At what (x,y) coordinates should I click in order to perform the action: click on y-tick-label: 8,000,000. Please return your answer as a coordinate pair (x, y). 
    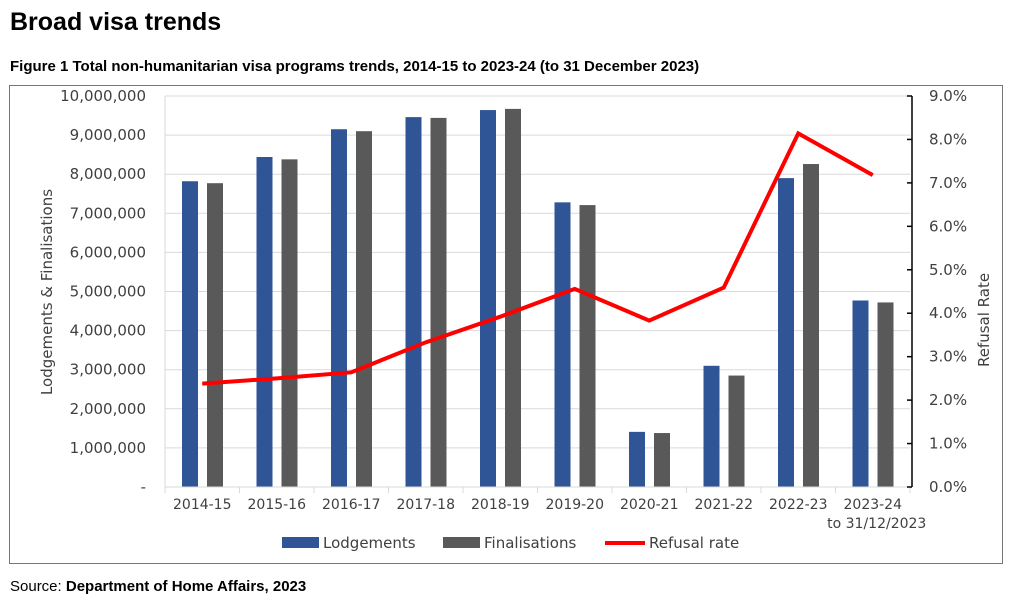
    Looking at the image, I should click on (108, 174).